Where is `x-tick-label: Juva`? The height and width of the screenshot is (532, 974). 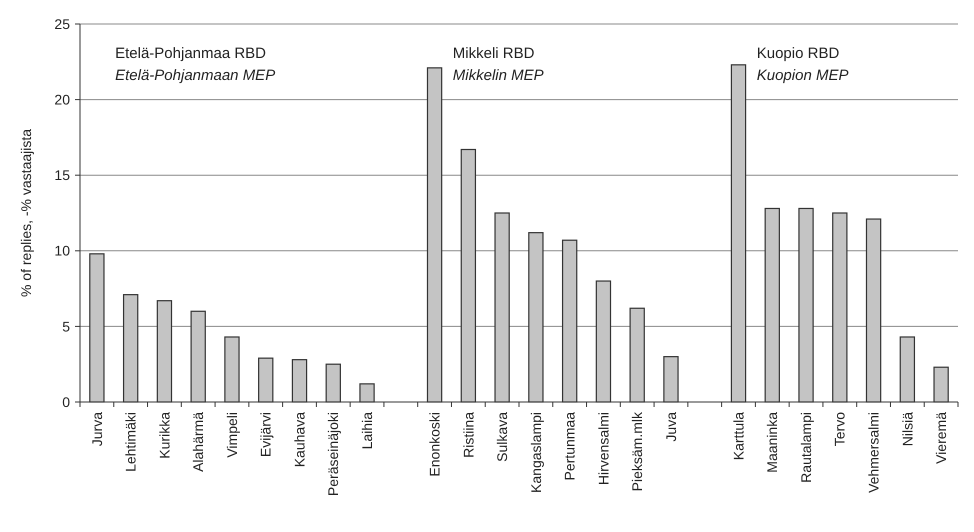
x-tick-label: Juva is located at coordinates (670, 427).